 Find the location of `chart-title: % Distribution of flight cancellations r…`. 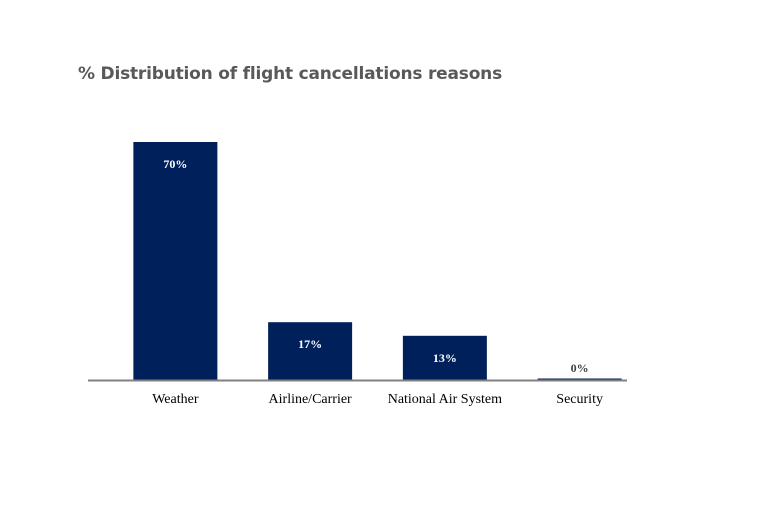

chart-title: % Distribution of flight cancellations r… is located at coordinates (290, 74).